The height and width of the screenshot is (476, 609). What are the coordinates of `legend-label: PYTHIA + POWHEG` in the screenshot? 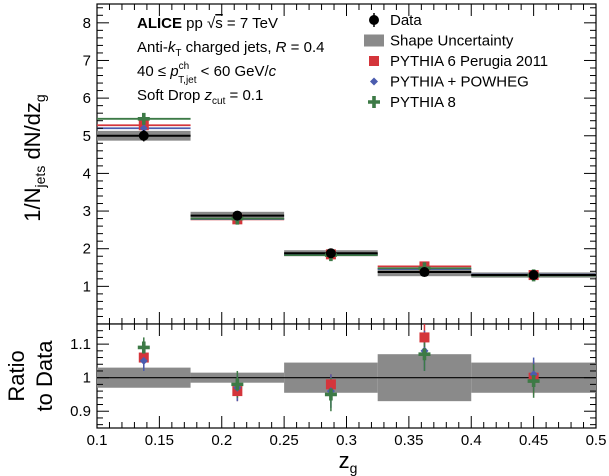 It's located at (459, 82).